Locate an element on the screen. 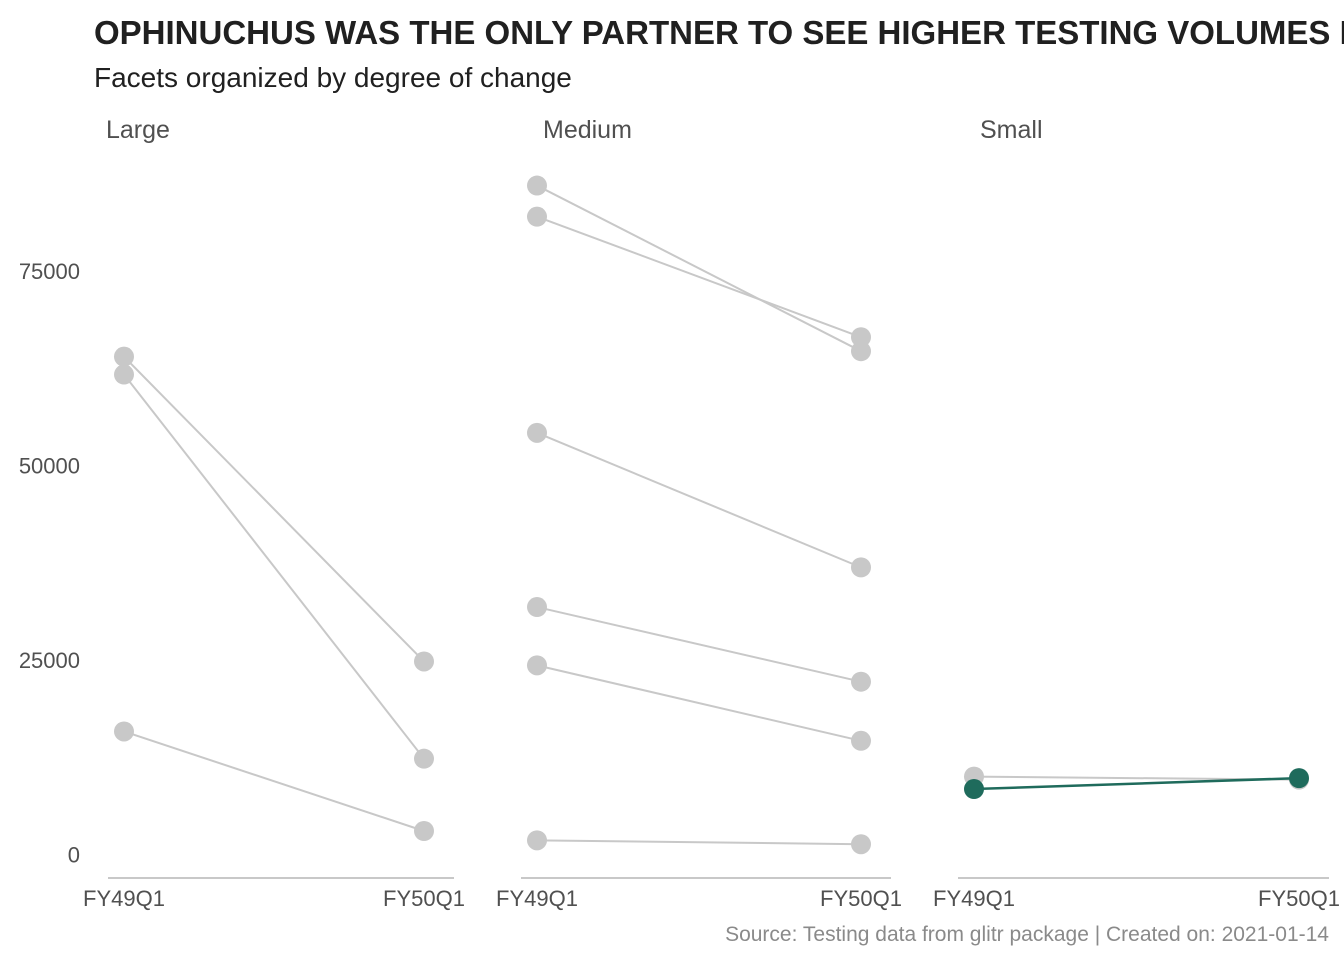 The image size is (1344, 960). y-tick-label: 75000 is located at coordinates (49, 271).